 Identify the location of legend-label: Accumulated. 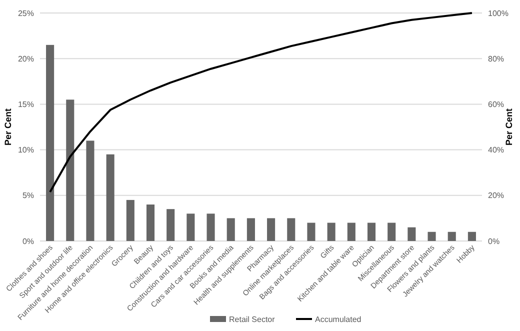
(338, 319).